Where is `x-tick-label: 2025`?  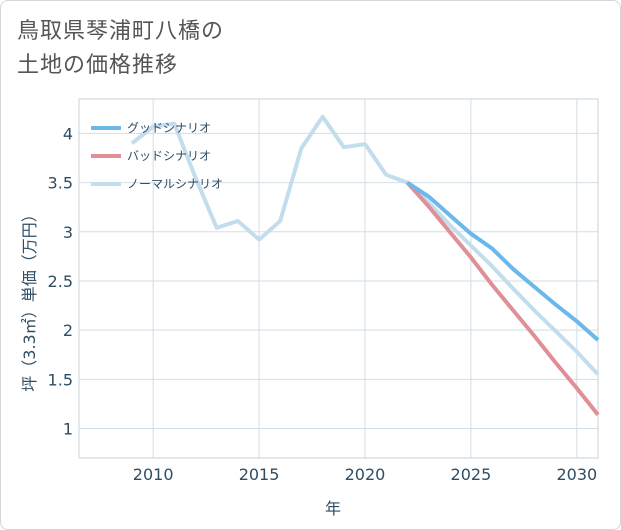 x-tick-label: 2025 is located at coordinates (471, 474).